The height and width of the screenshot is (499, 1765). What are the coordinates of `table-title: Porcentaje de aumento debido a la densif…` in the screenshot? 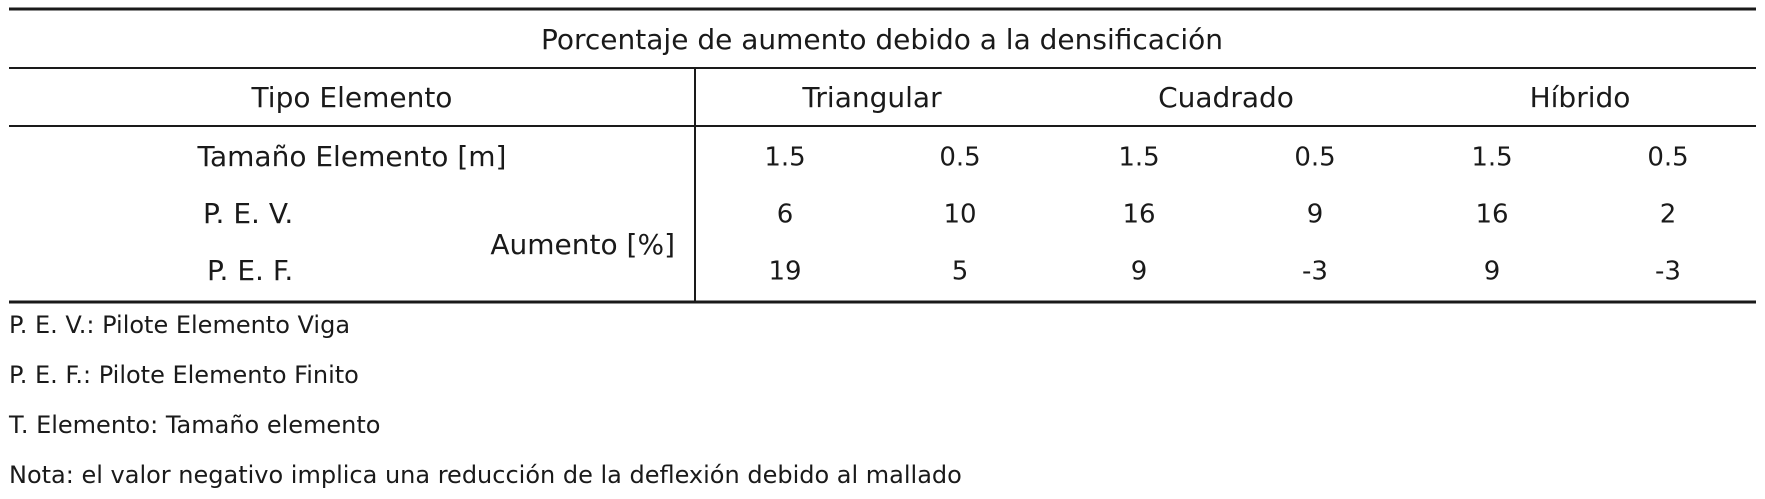 It's located at (882, 39).